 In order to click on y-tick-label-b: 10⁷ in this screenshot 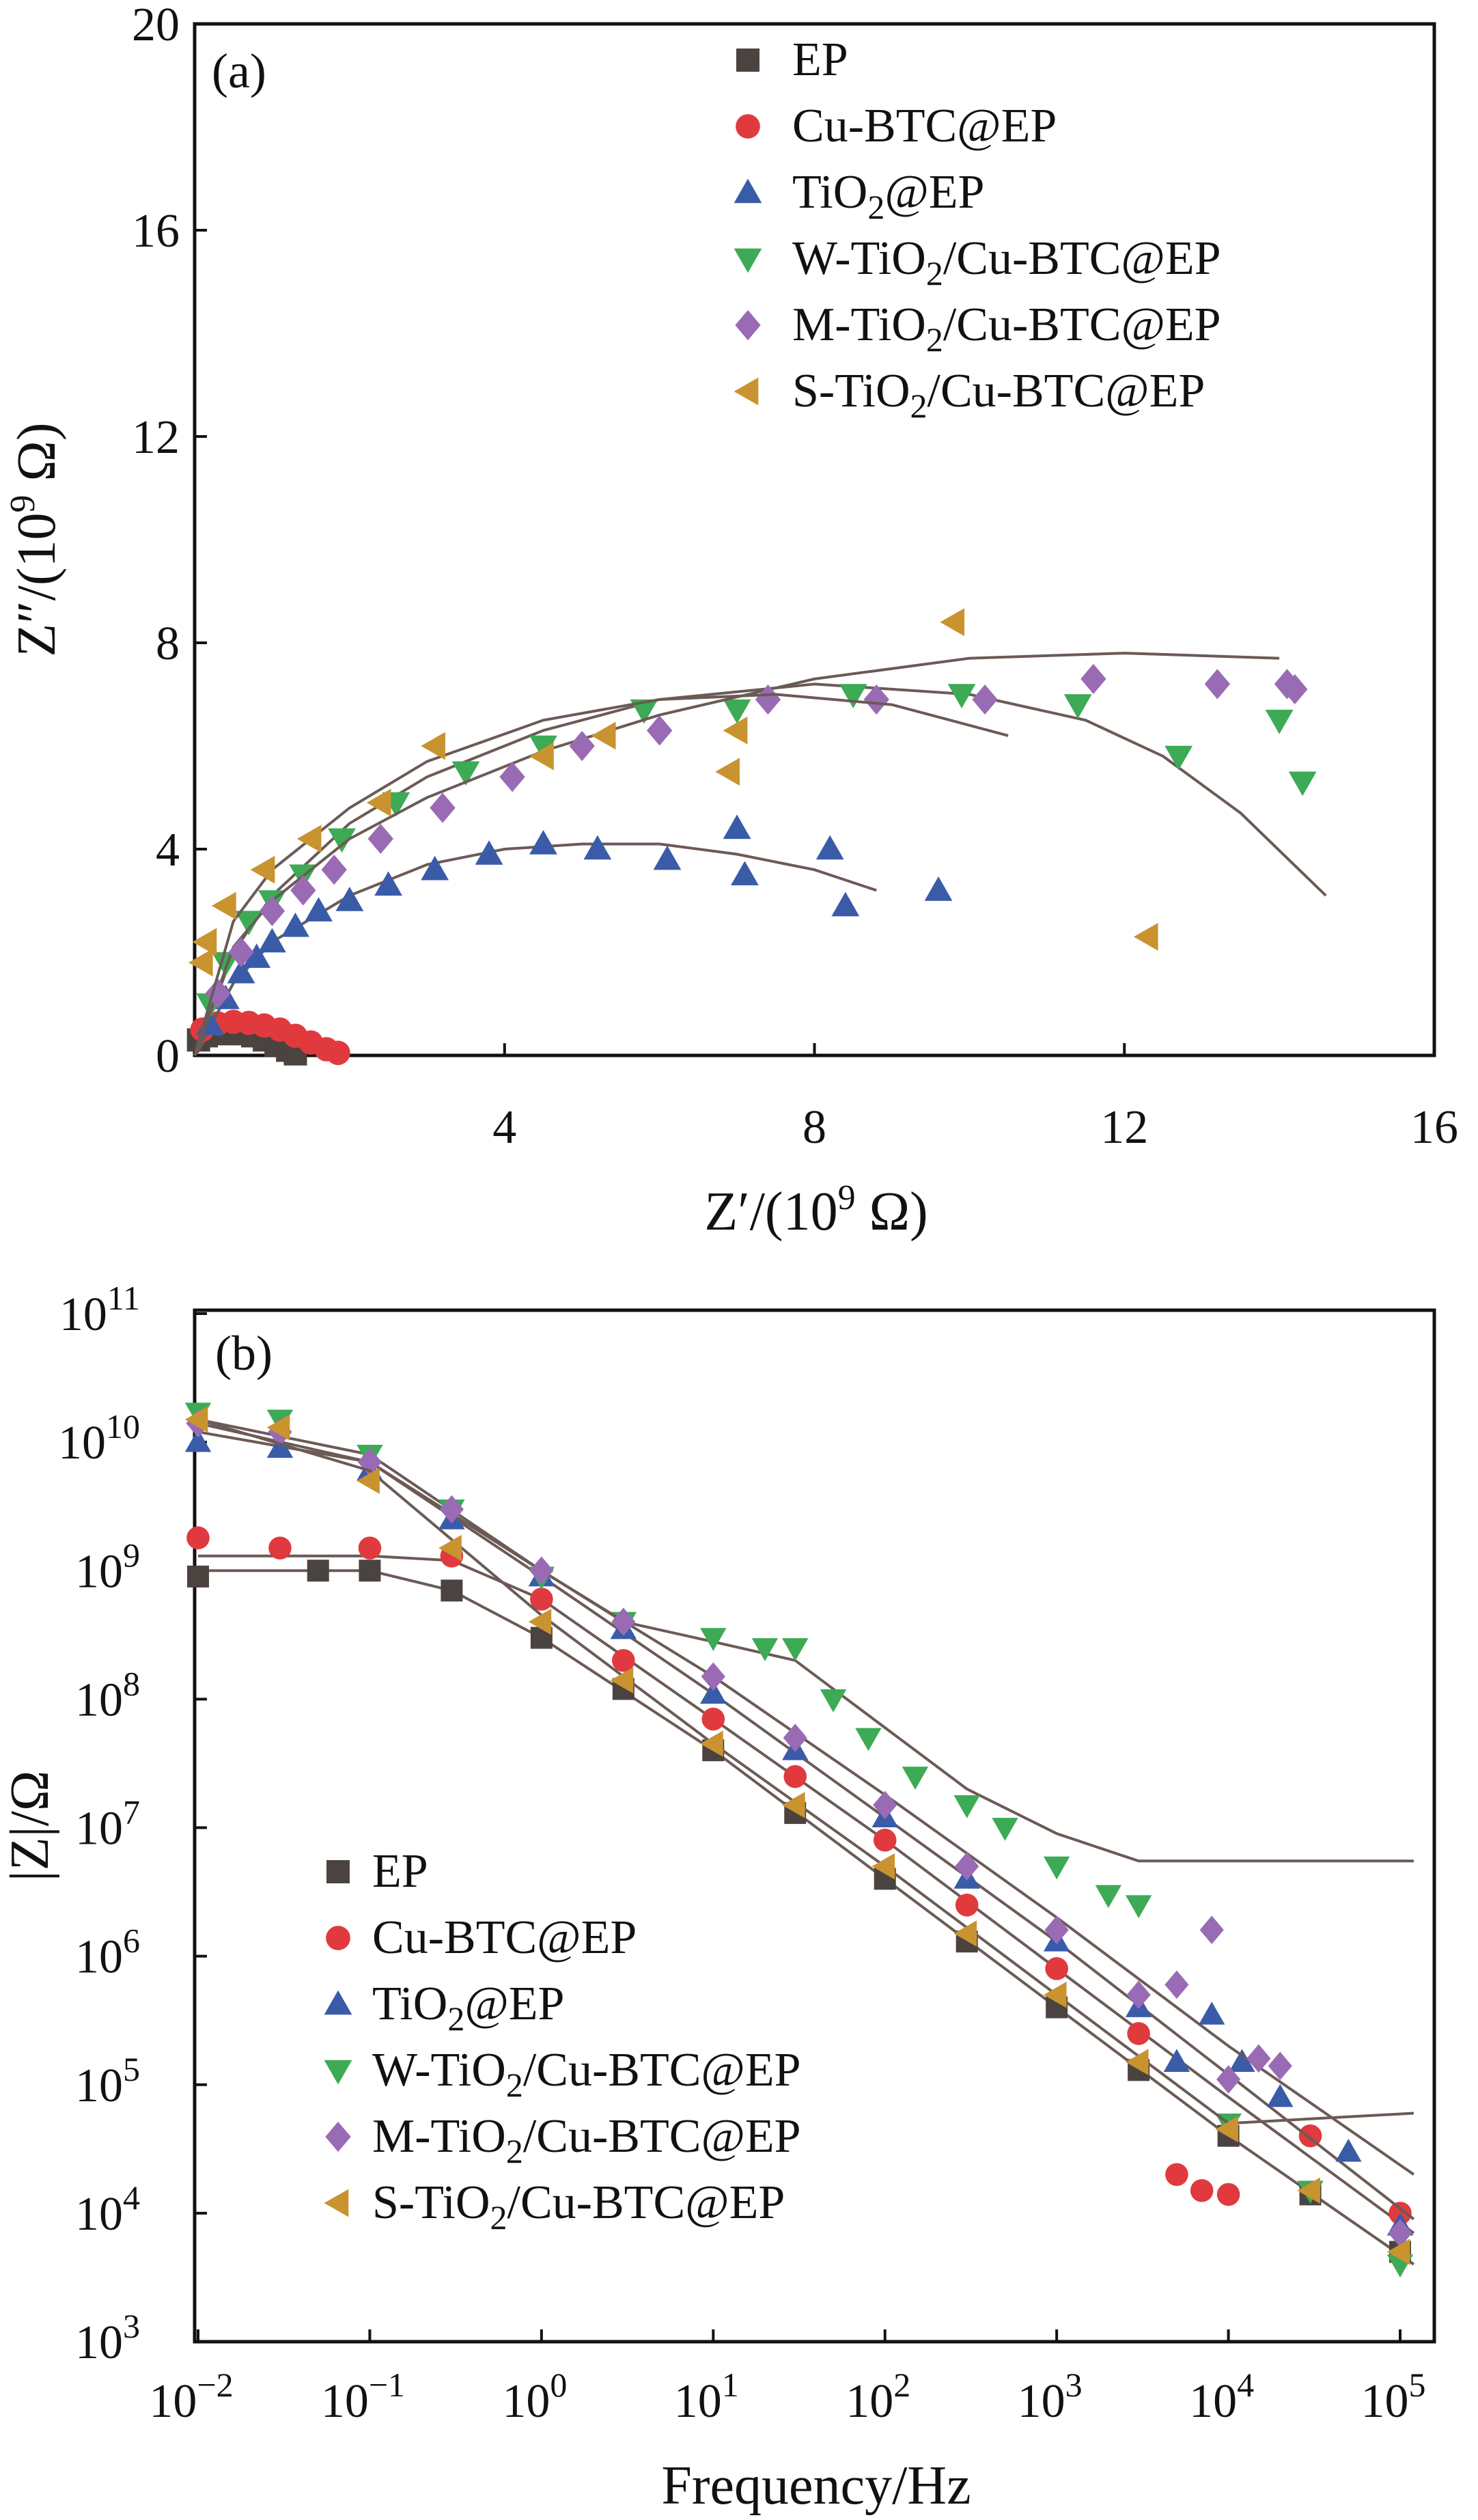, I will do `click(108, 1824)`.